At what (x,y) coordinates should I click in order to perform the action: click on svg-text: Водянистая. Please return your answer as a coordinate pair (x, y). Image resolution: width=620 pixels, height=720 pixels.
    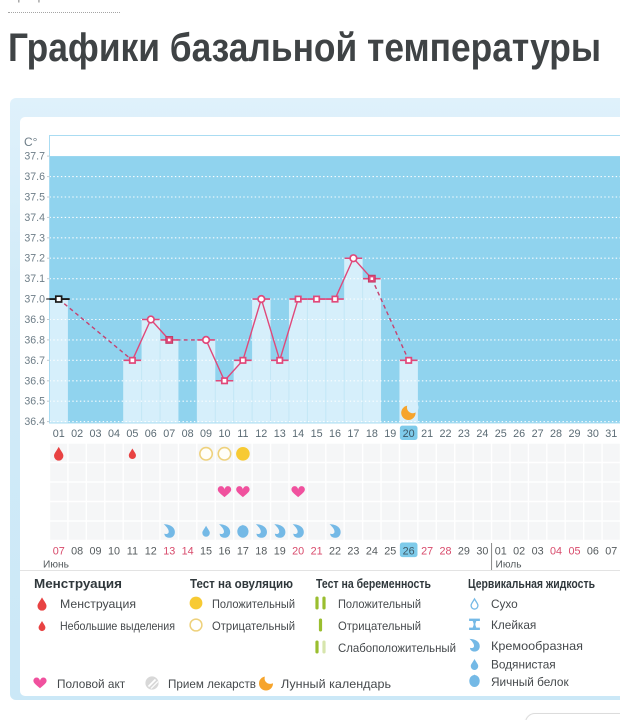
    Looking at the image, I should click on (523, 665).